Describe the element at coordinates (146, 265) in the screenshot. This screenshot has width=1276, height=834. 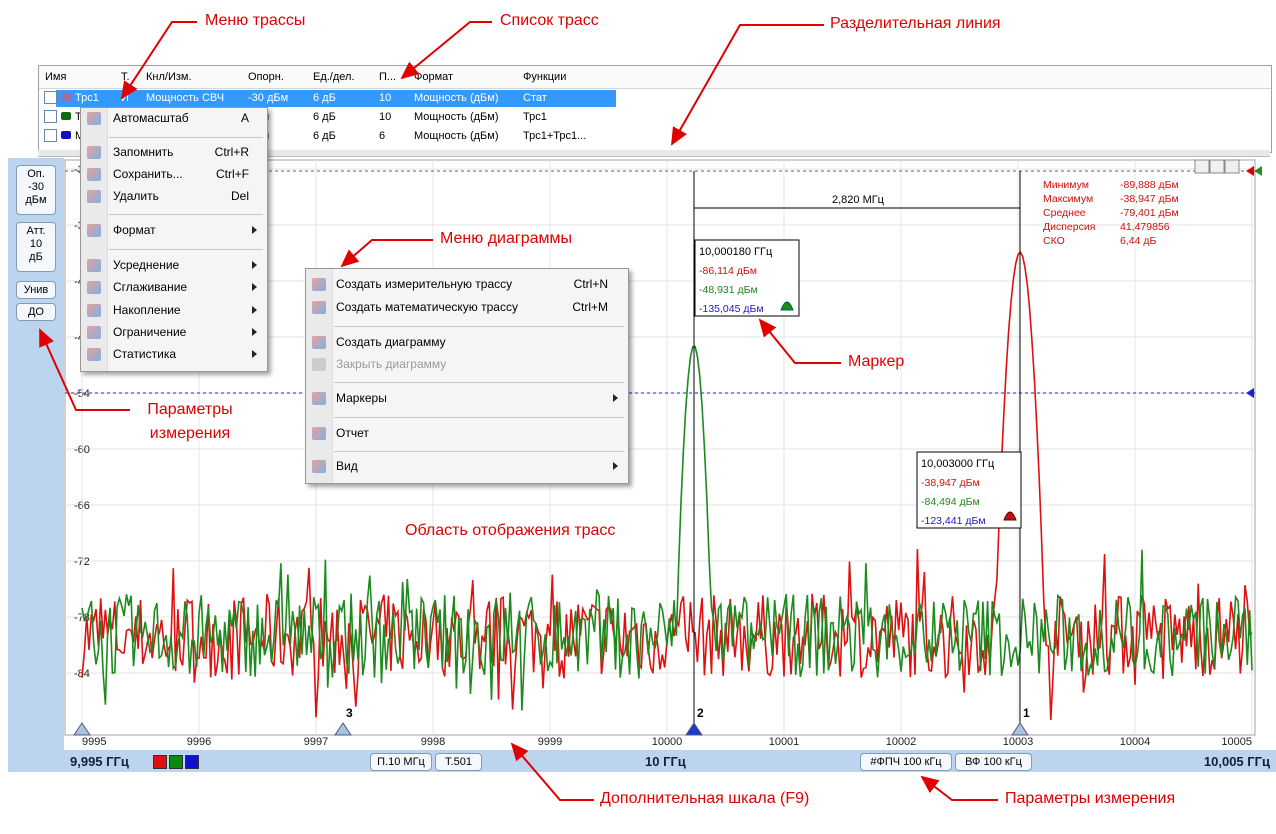
I see `menu-item: Усреднение` at that location.